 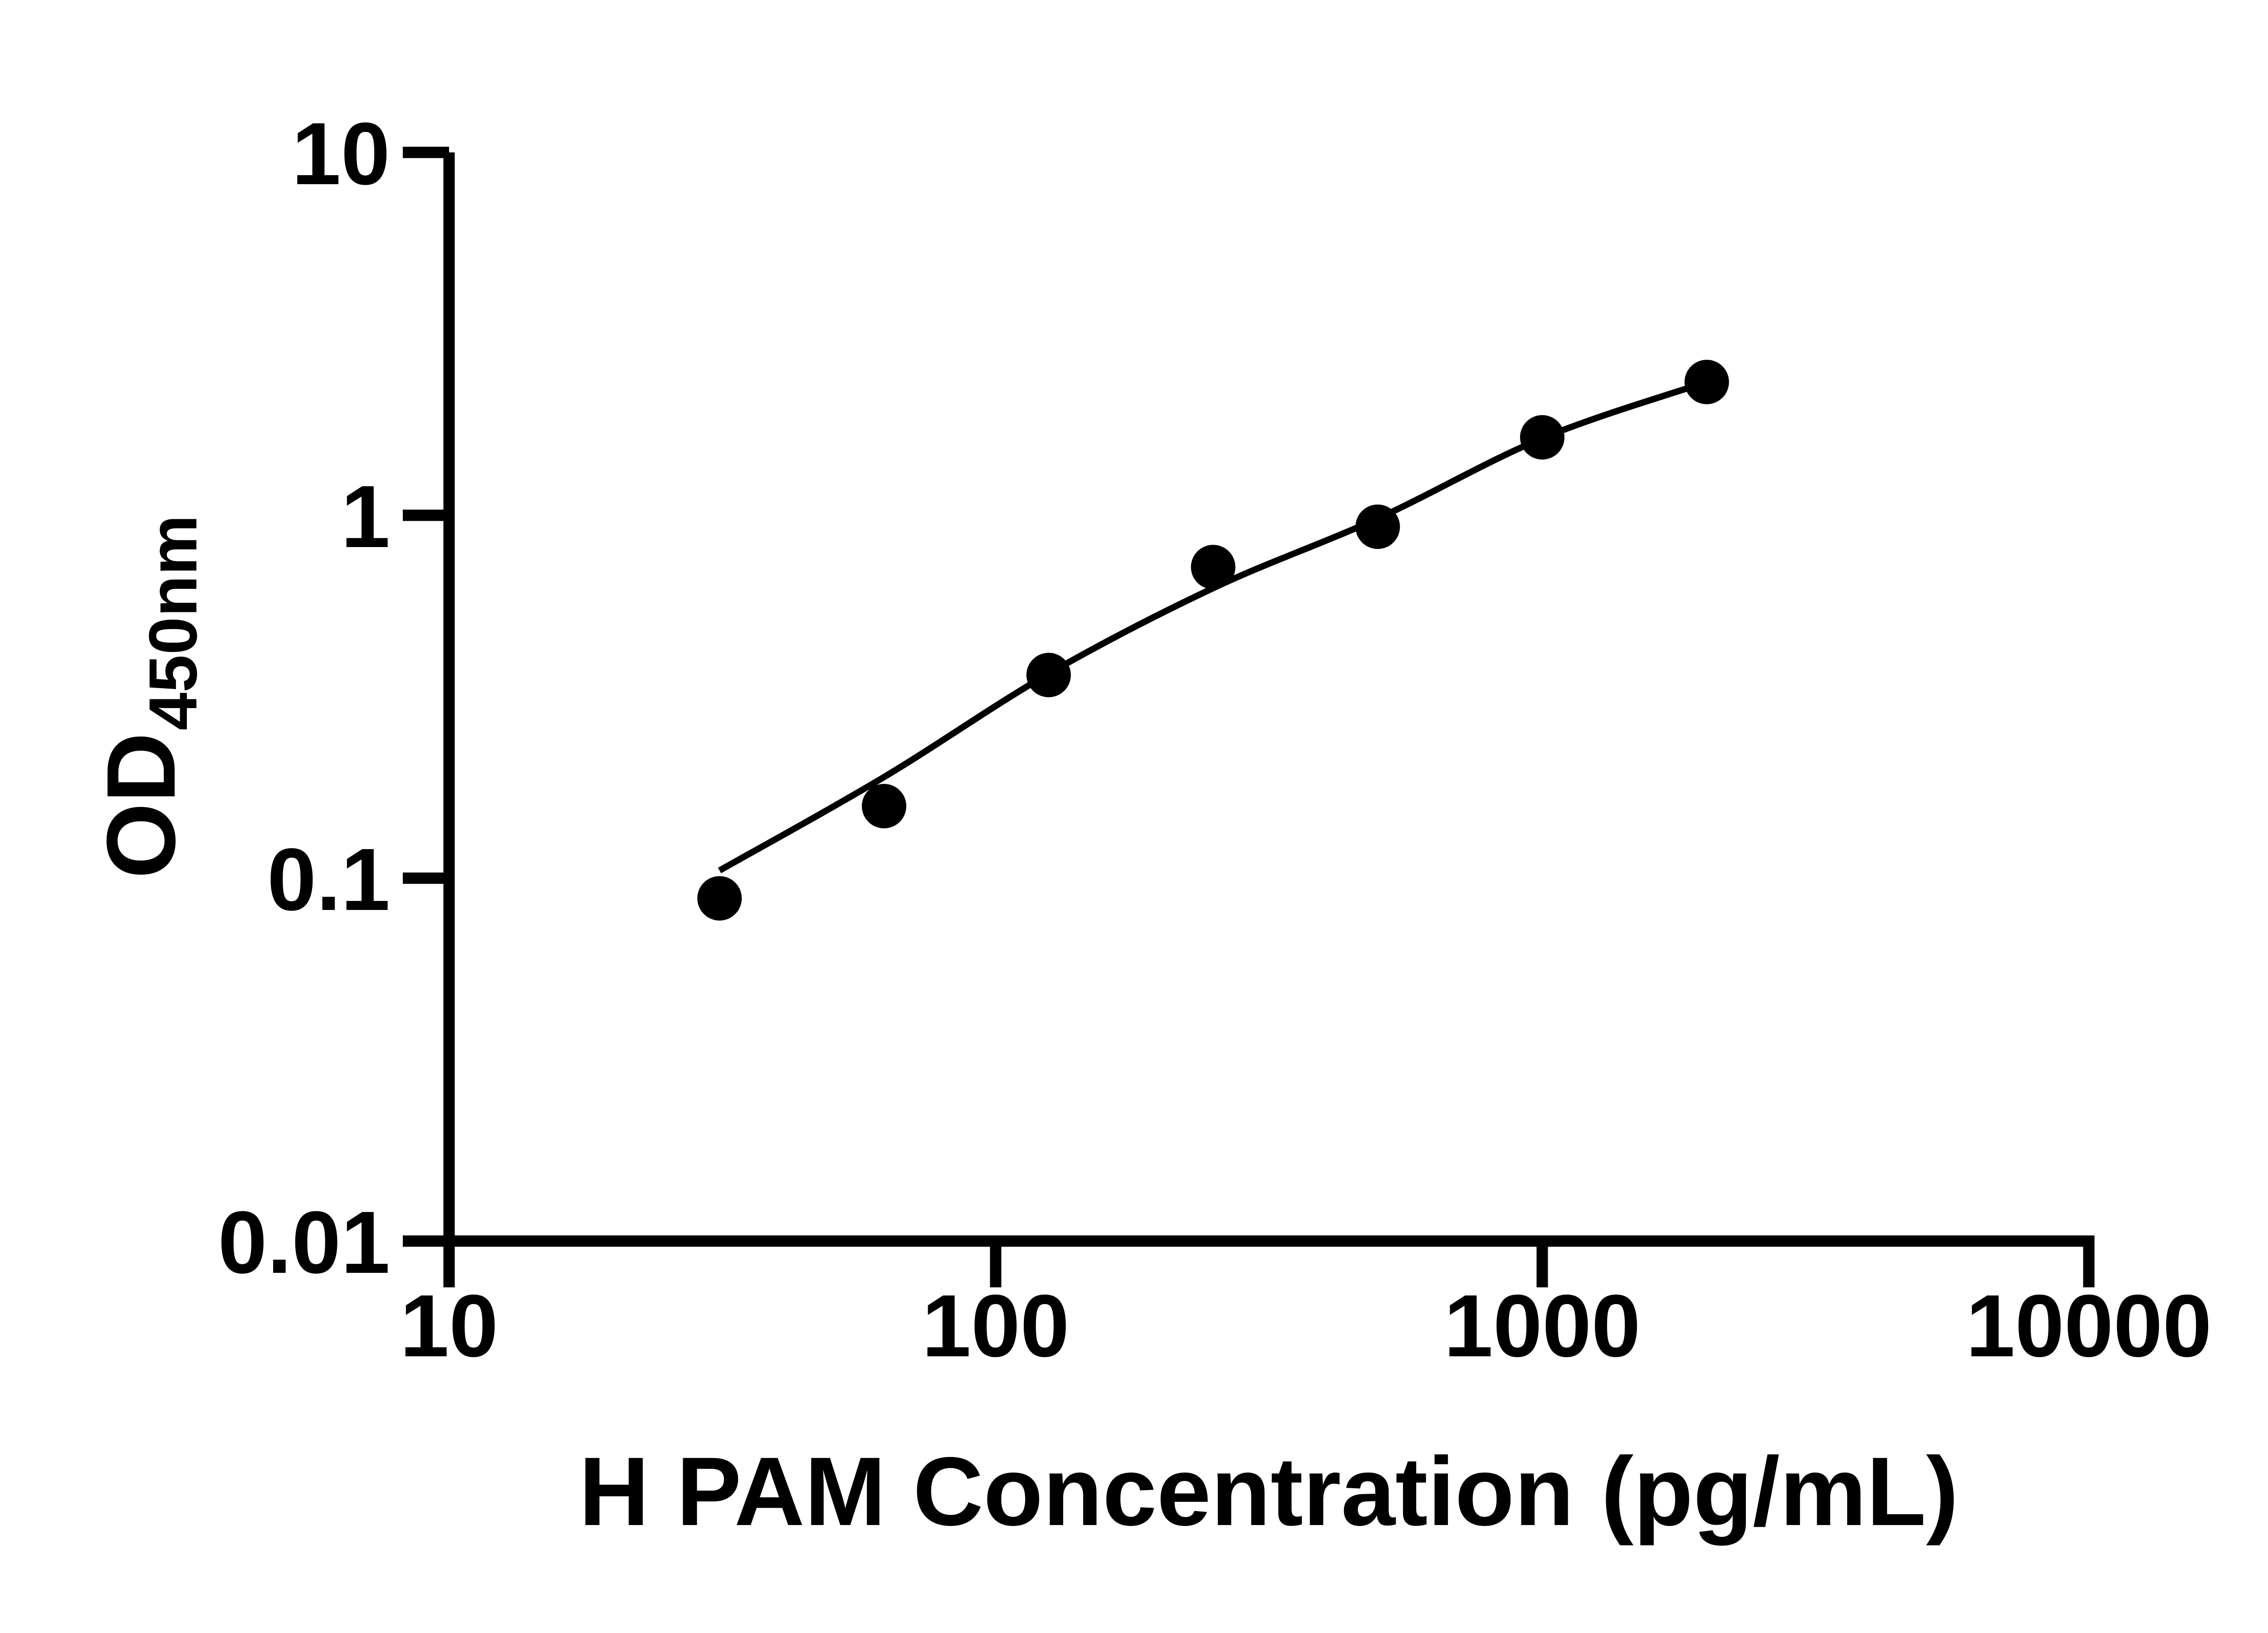 I want to click on y-axis-title-main: OD, so click(x=141, y=806).